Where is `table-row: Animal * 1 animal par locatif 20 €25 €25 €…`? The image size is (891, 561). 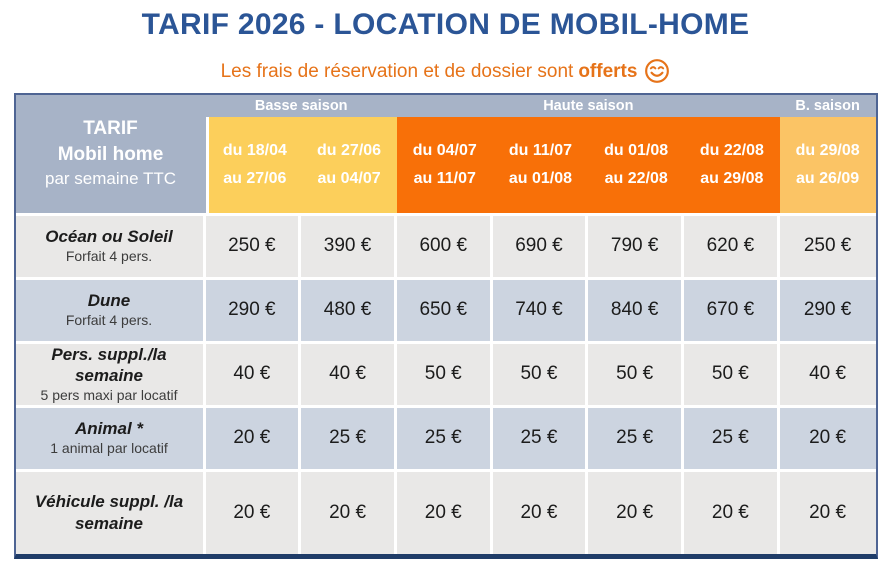
table-row: Animal * 1 animal par locatif 20 €25 €25 €… is located at coordinates (445, 436).